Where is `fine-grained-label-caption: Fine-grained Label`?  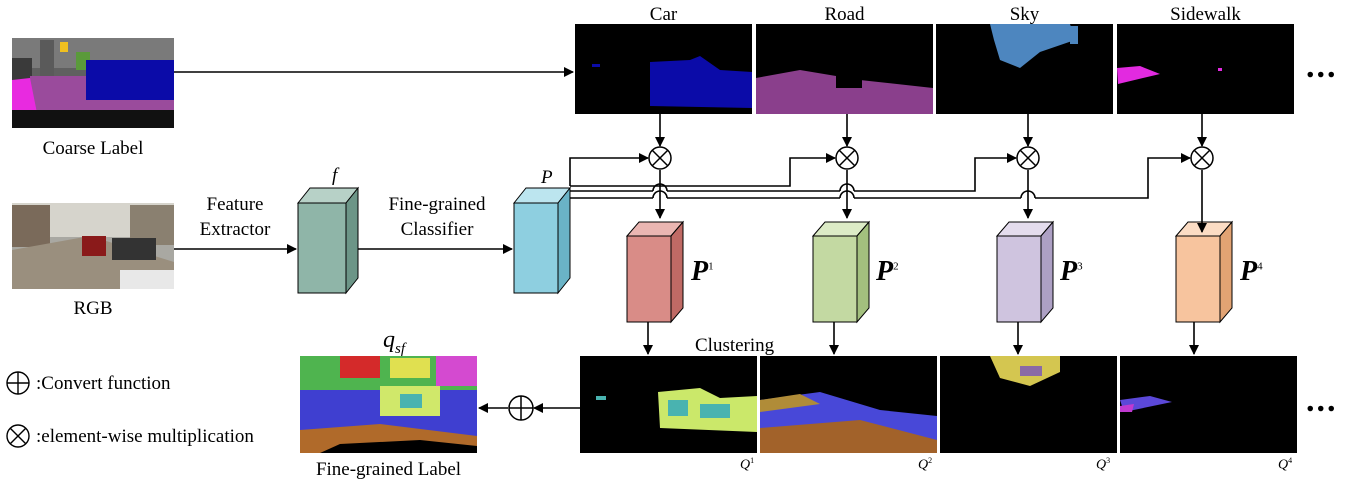
fine-grained-label-caption: Fine-grained Label is located at coordinates (388, 469).